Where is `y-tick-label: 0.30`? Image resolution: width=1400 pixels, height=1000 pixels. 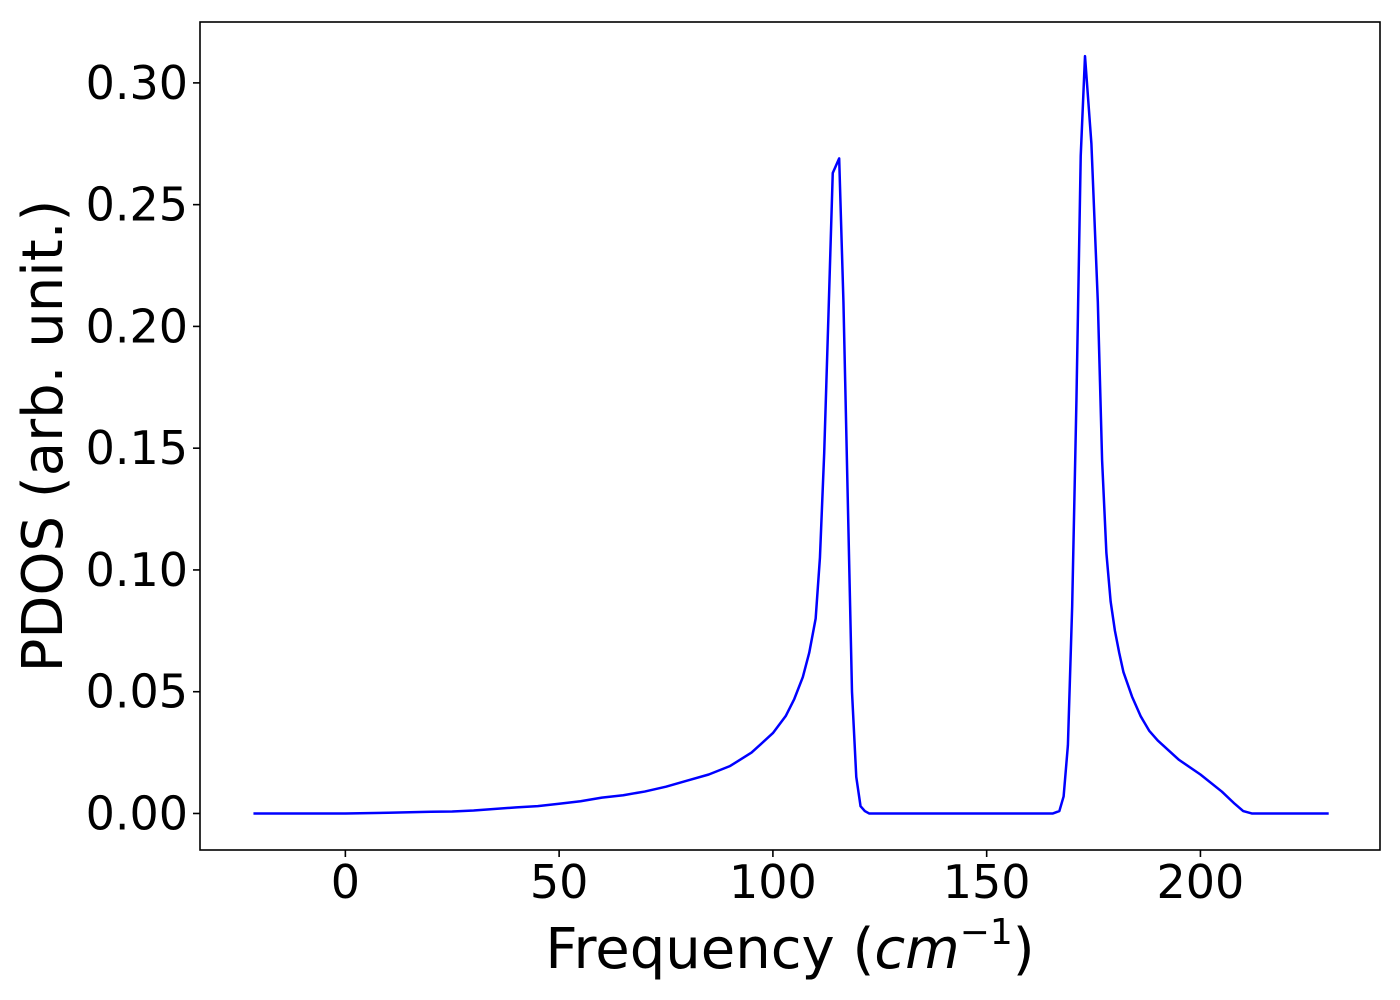 y-tick-label: 0.30 is located at coordinates (137, 83).